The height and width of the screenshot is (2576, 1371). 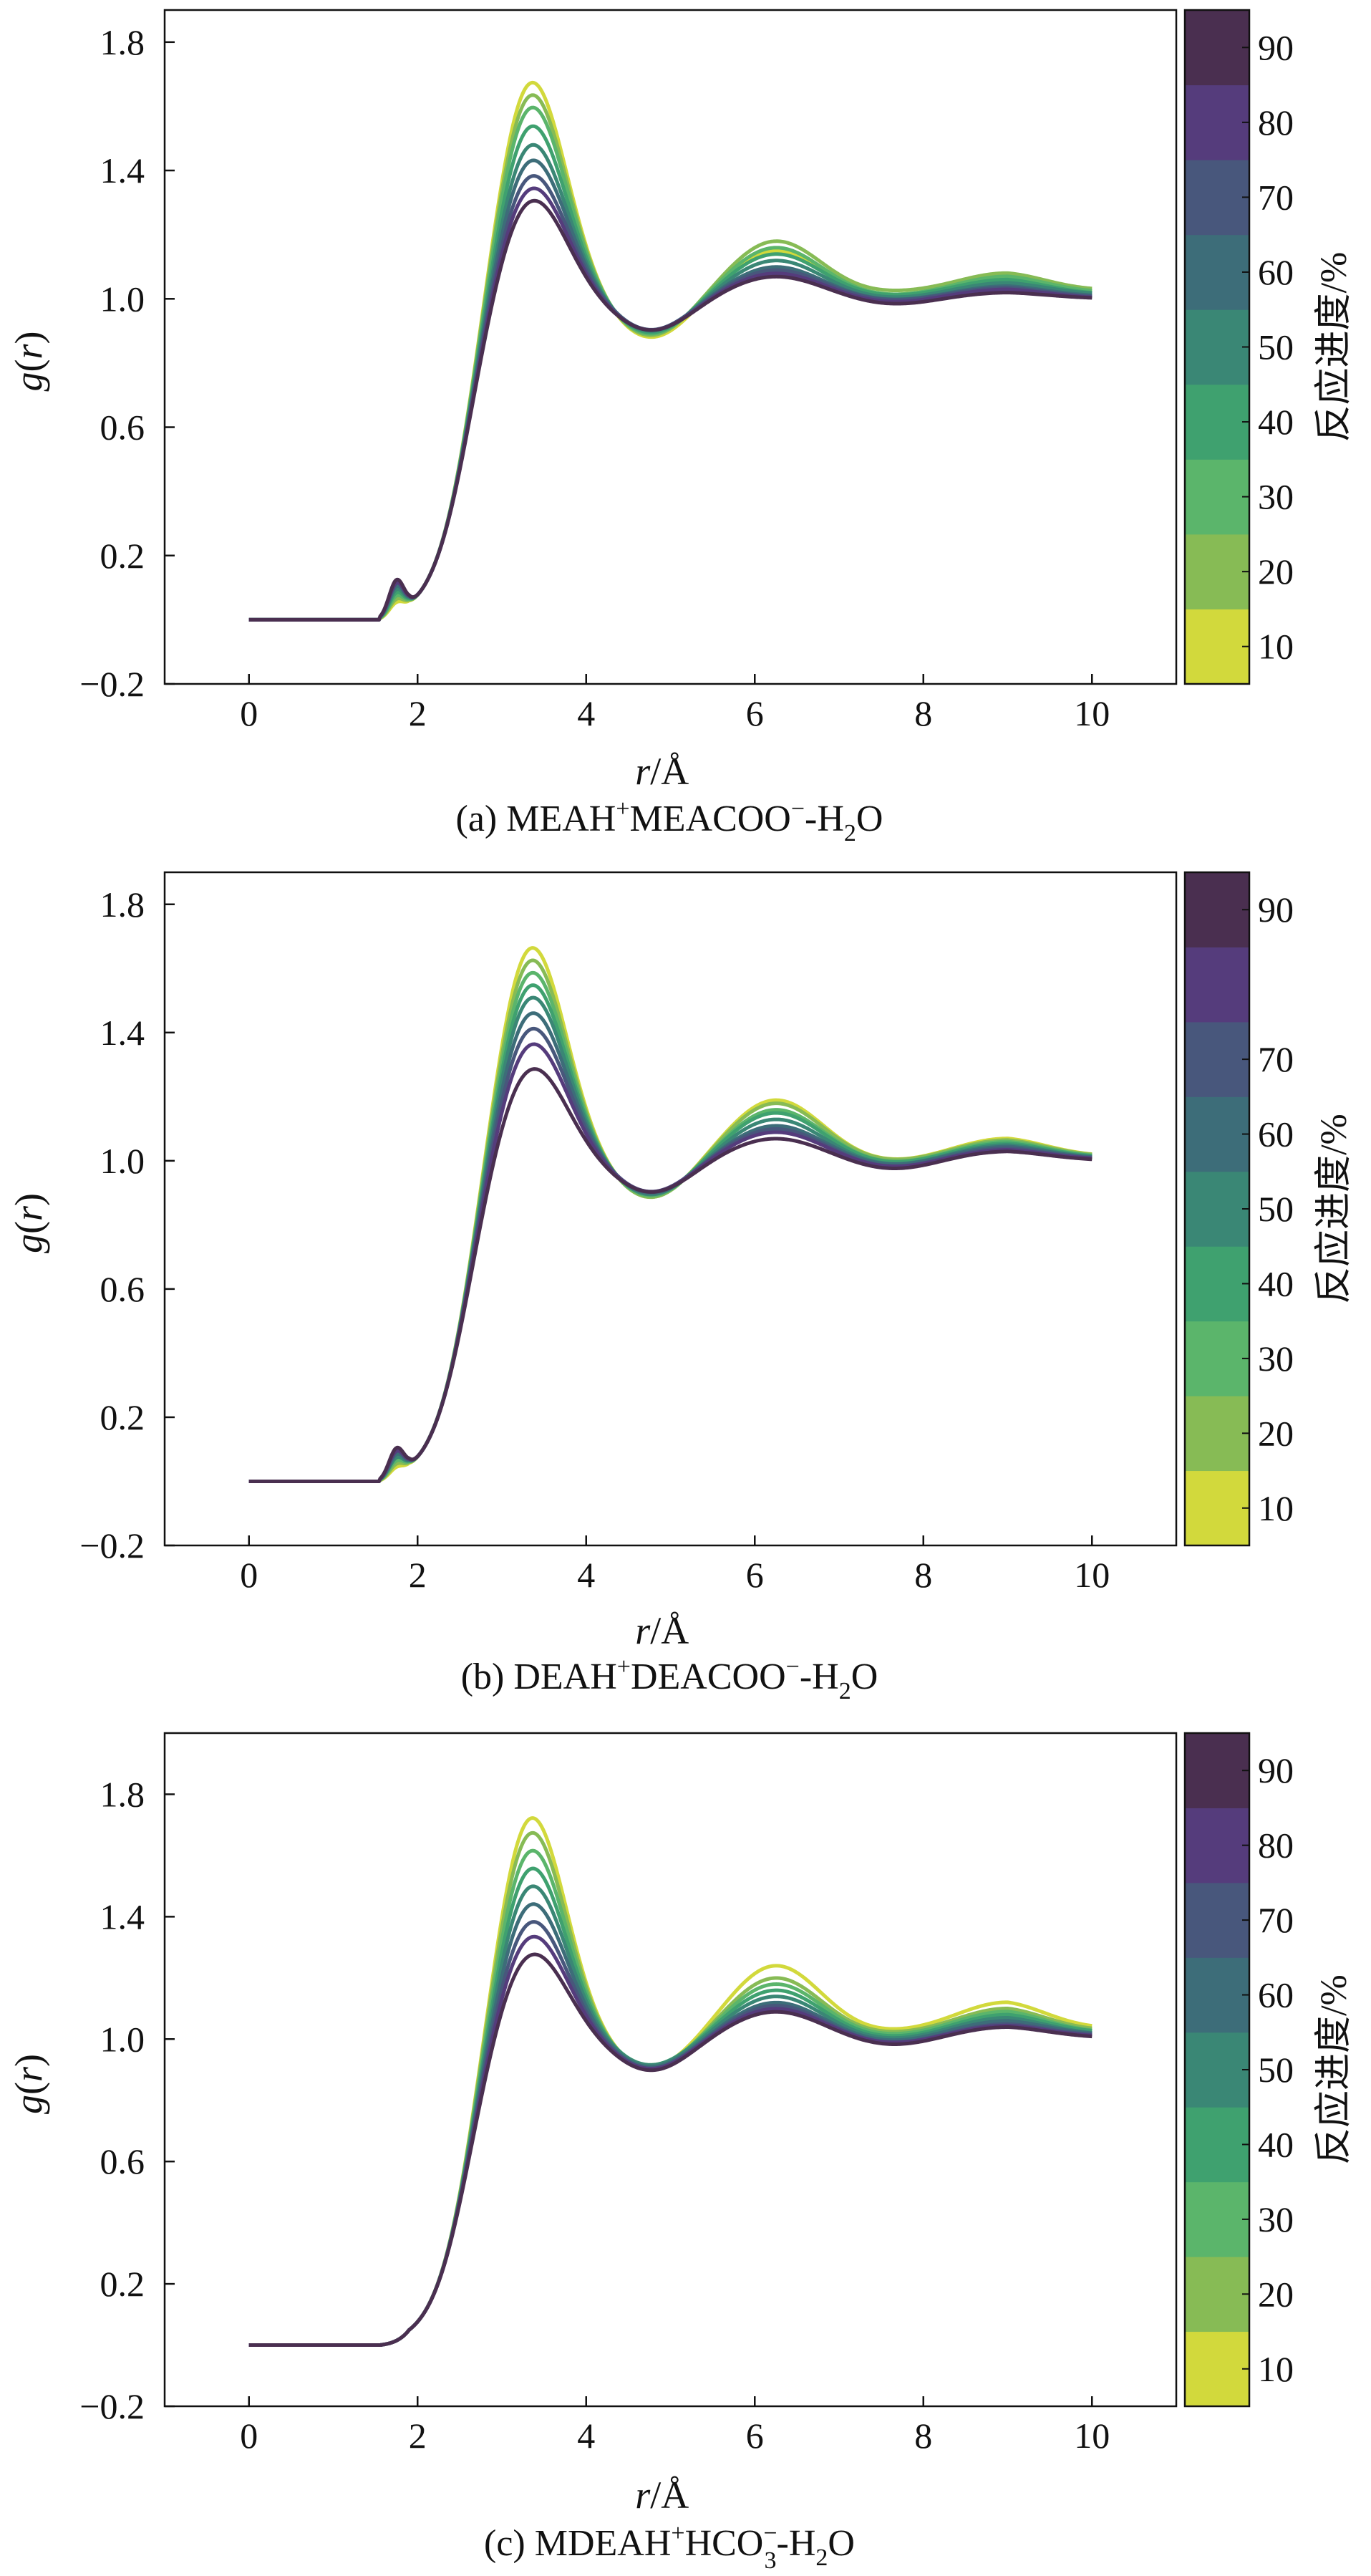 What do you see at coordinates (586, 713) in the screenshot?
I see `x-tick-label: 4` at bounding box center [586, 713].